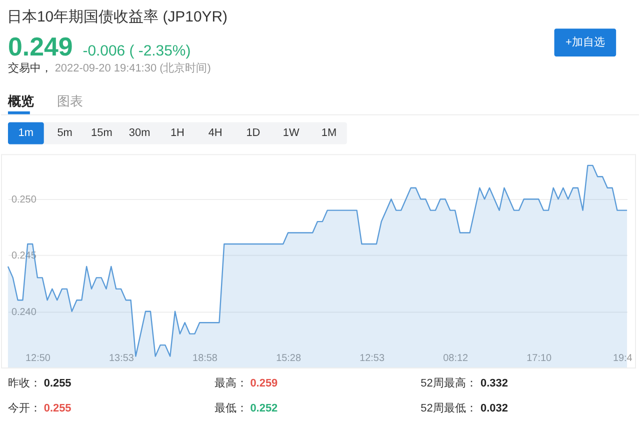 The width and height of the screenshot is (640, 424). I want to click on x-tick-label: 13:53, so click(121, 358).